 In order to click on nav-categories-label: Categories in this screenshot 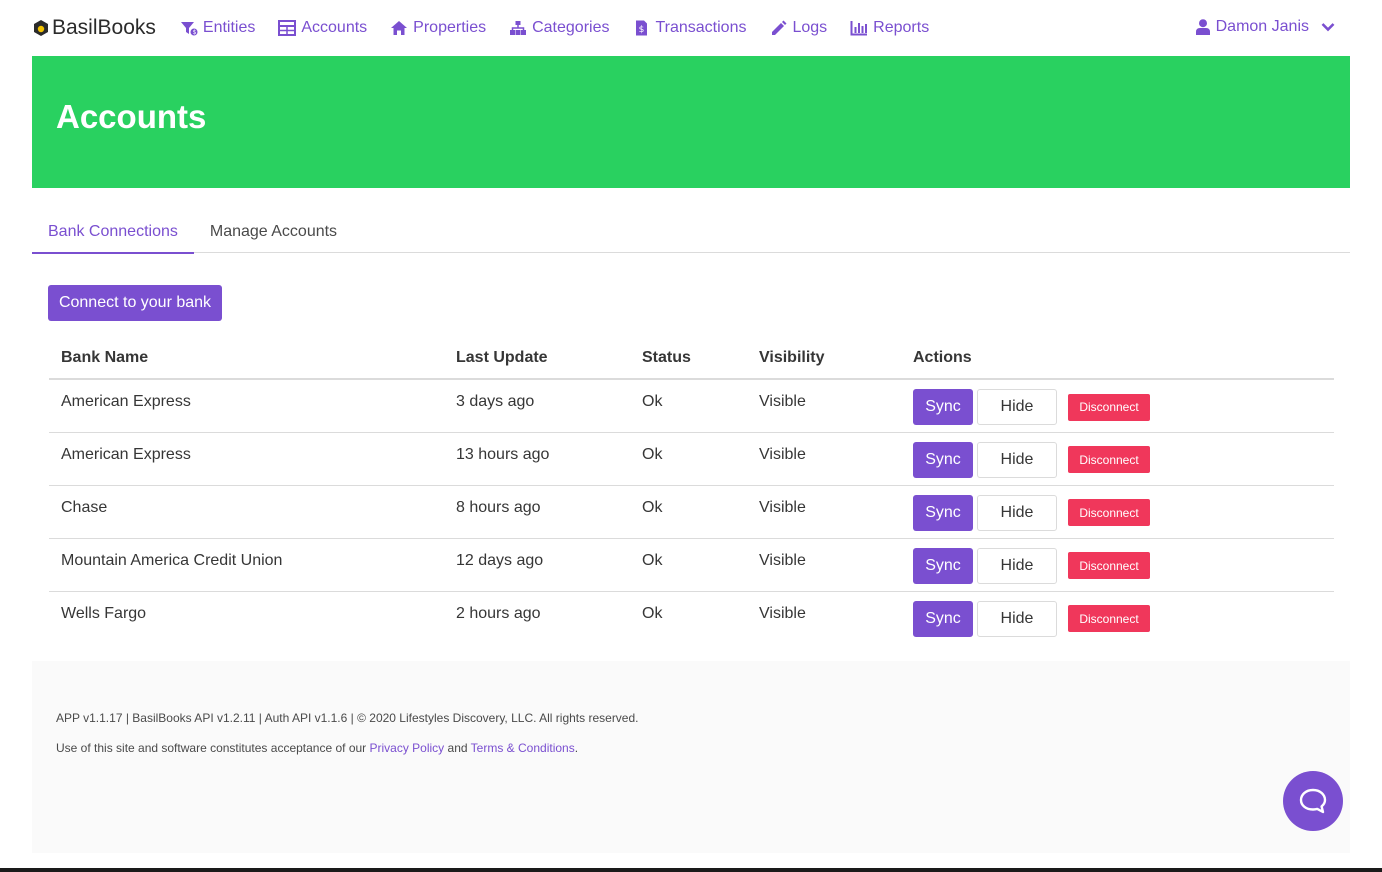, I will do `click(571, 27)`.